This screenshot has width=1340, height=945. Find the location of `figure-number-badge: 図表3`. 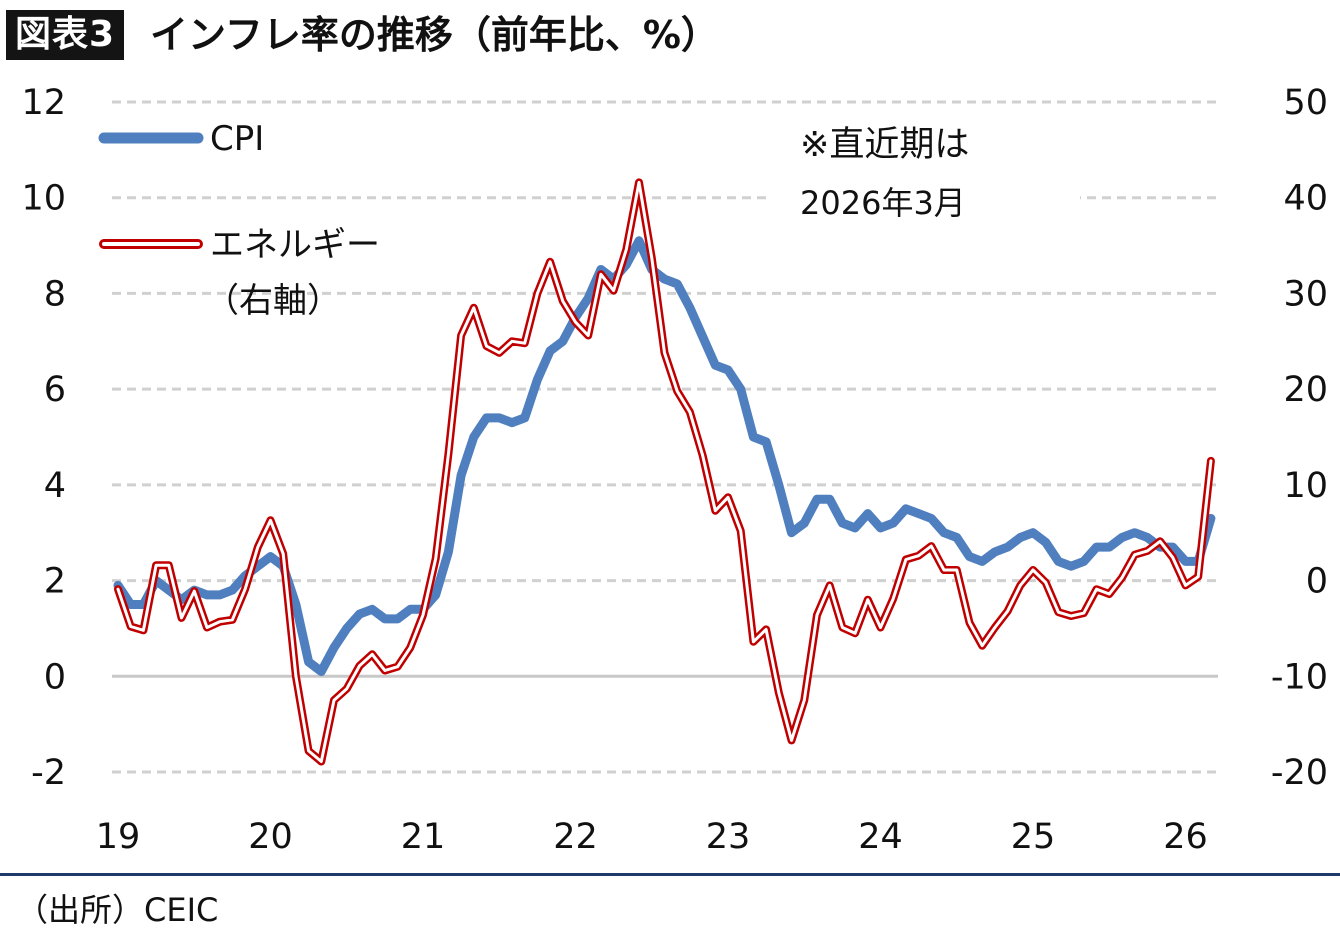

figure-number-badge: 図表3 is located at coordinates (65, 35).